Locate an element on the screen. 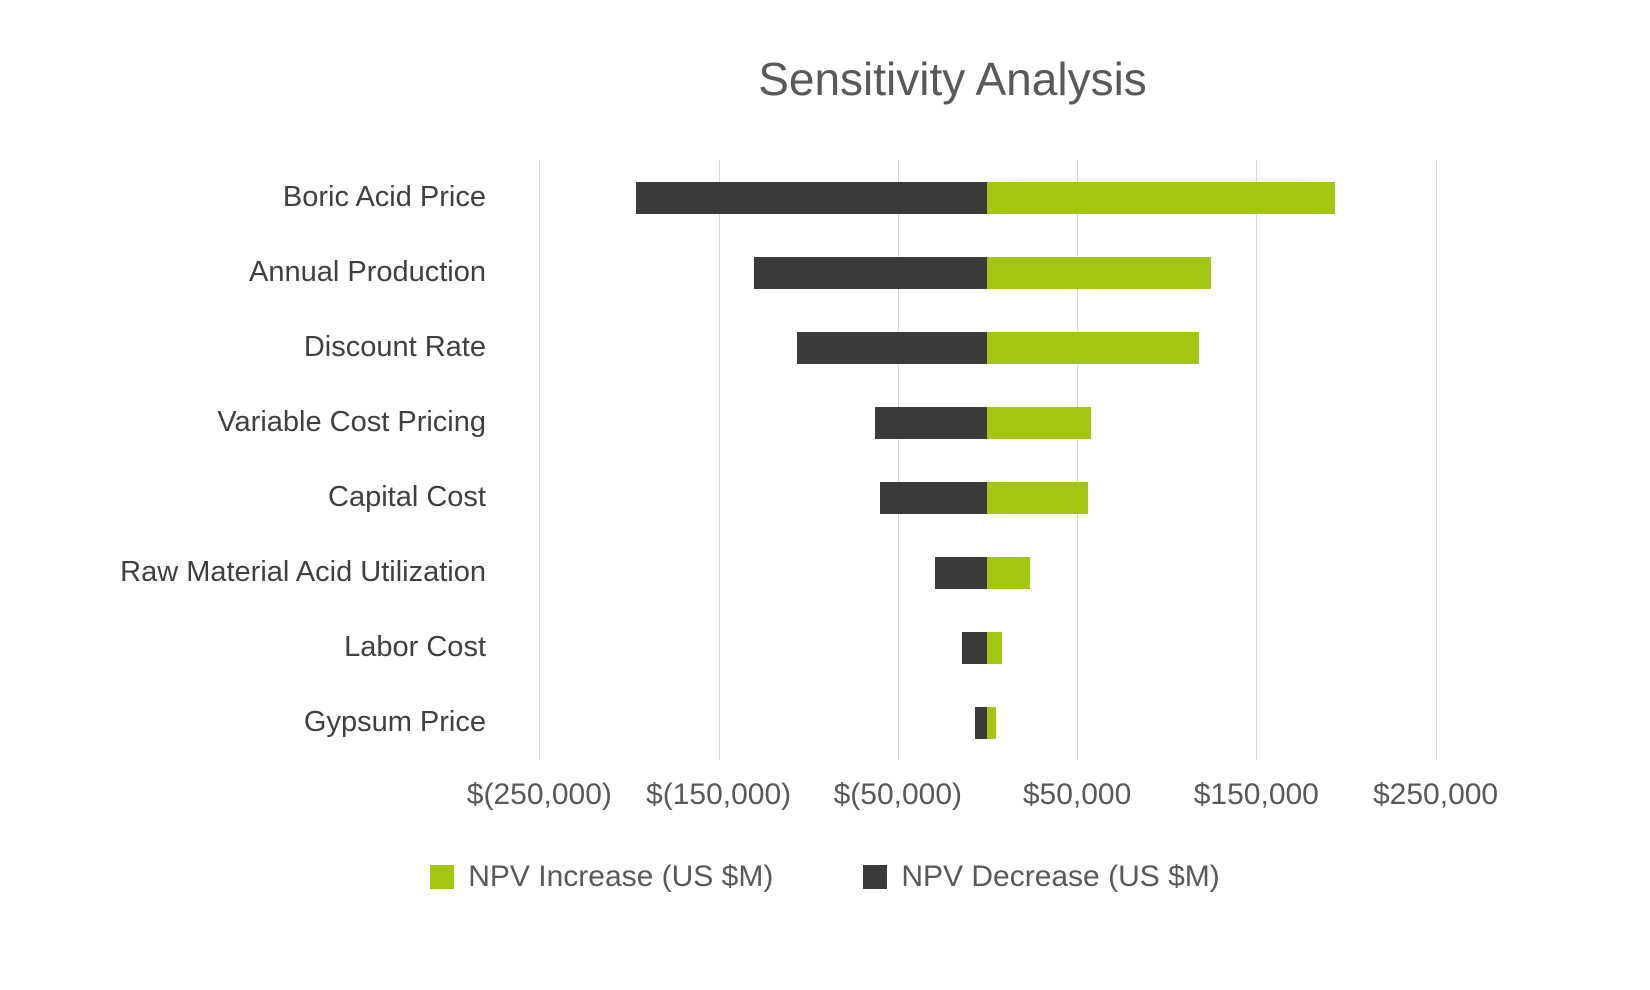 This screenshot has height=990, width=1650. category-label: Boric Acid Price is located at coordinates (384, 197).